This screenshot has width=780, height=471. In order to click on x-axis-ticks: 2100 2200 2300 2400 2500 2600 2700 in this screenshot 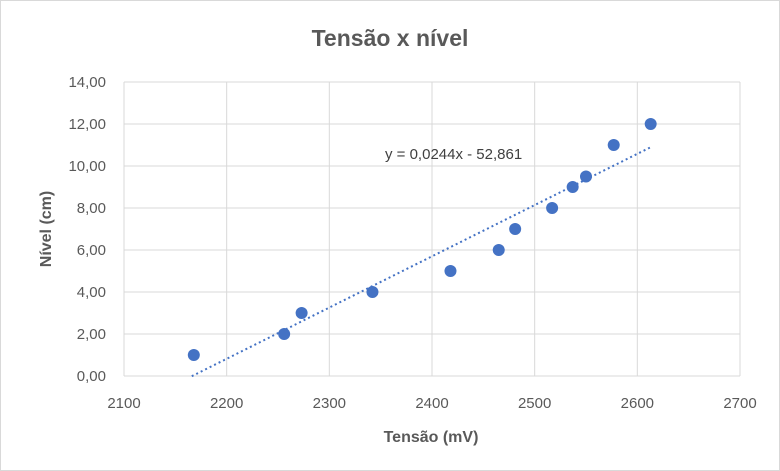, I will do `click(431, 403)`.